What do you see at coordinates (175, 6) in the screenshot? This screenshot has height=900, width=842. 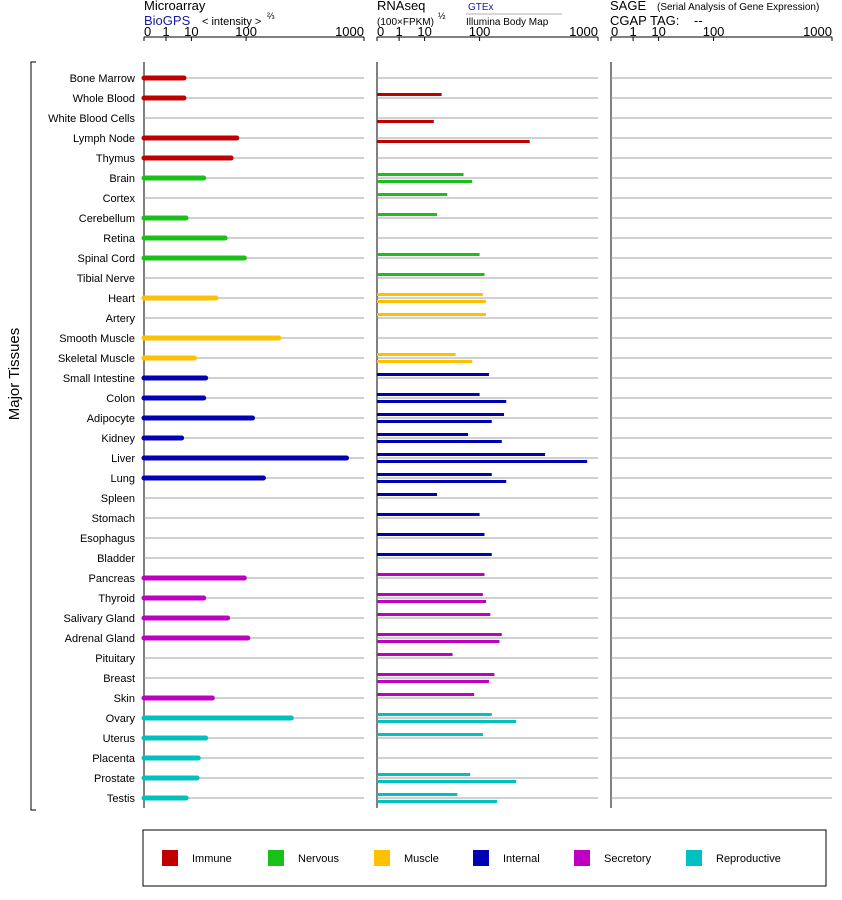 I see `microarray-title: Microarray` at bounding box center [175, 6].